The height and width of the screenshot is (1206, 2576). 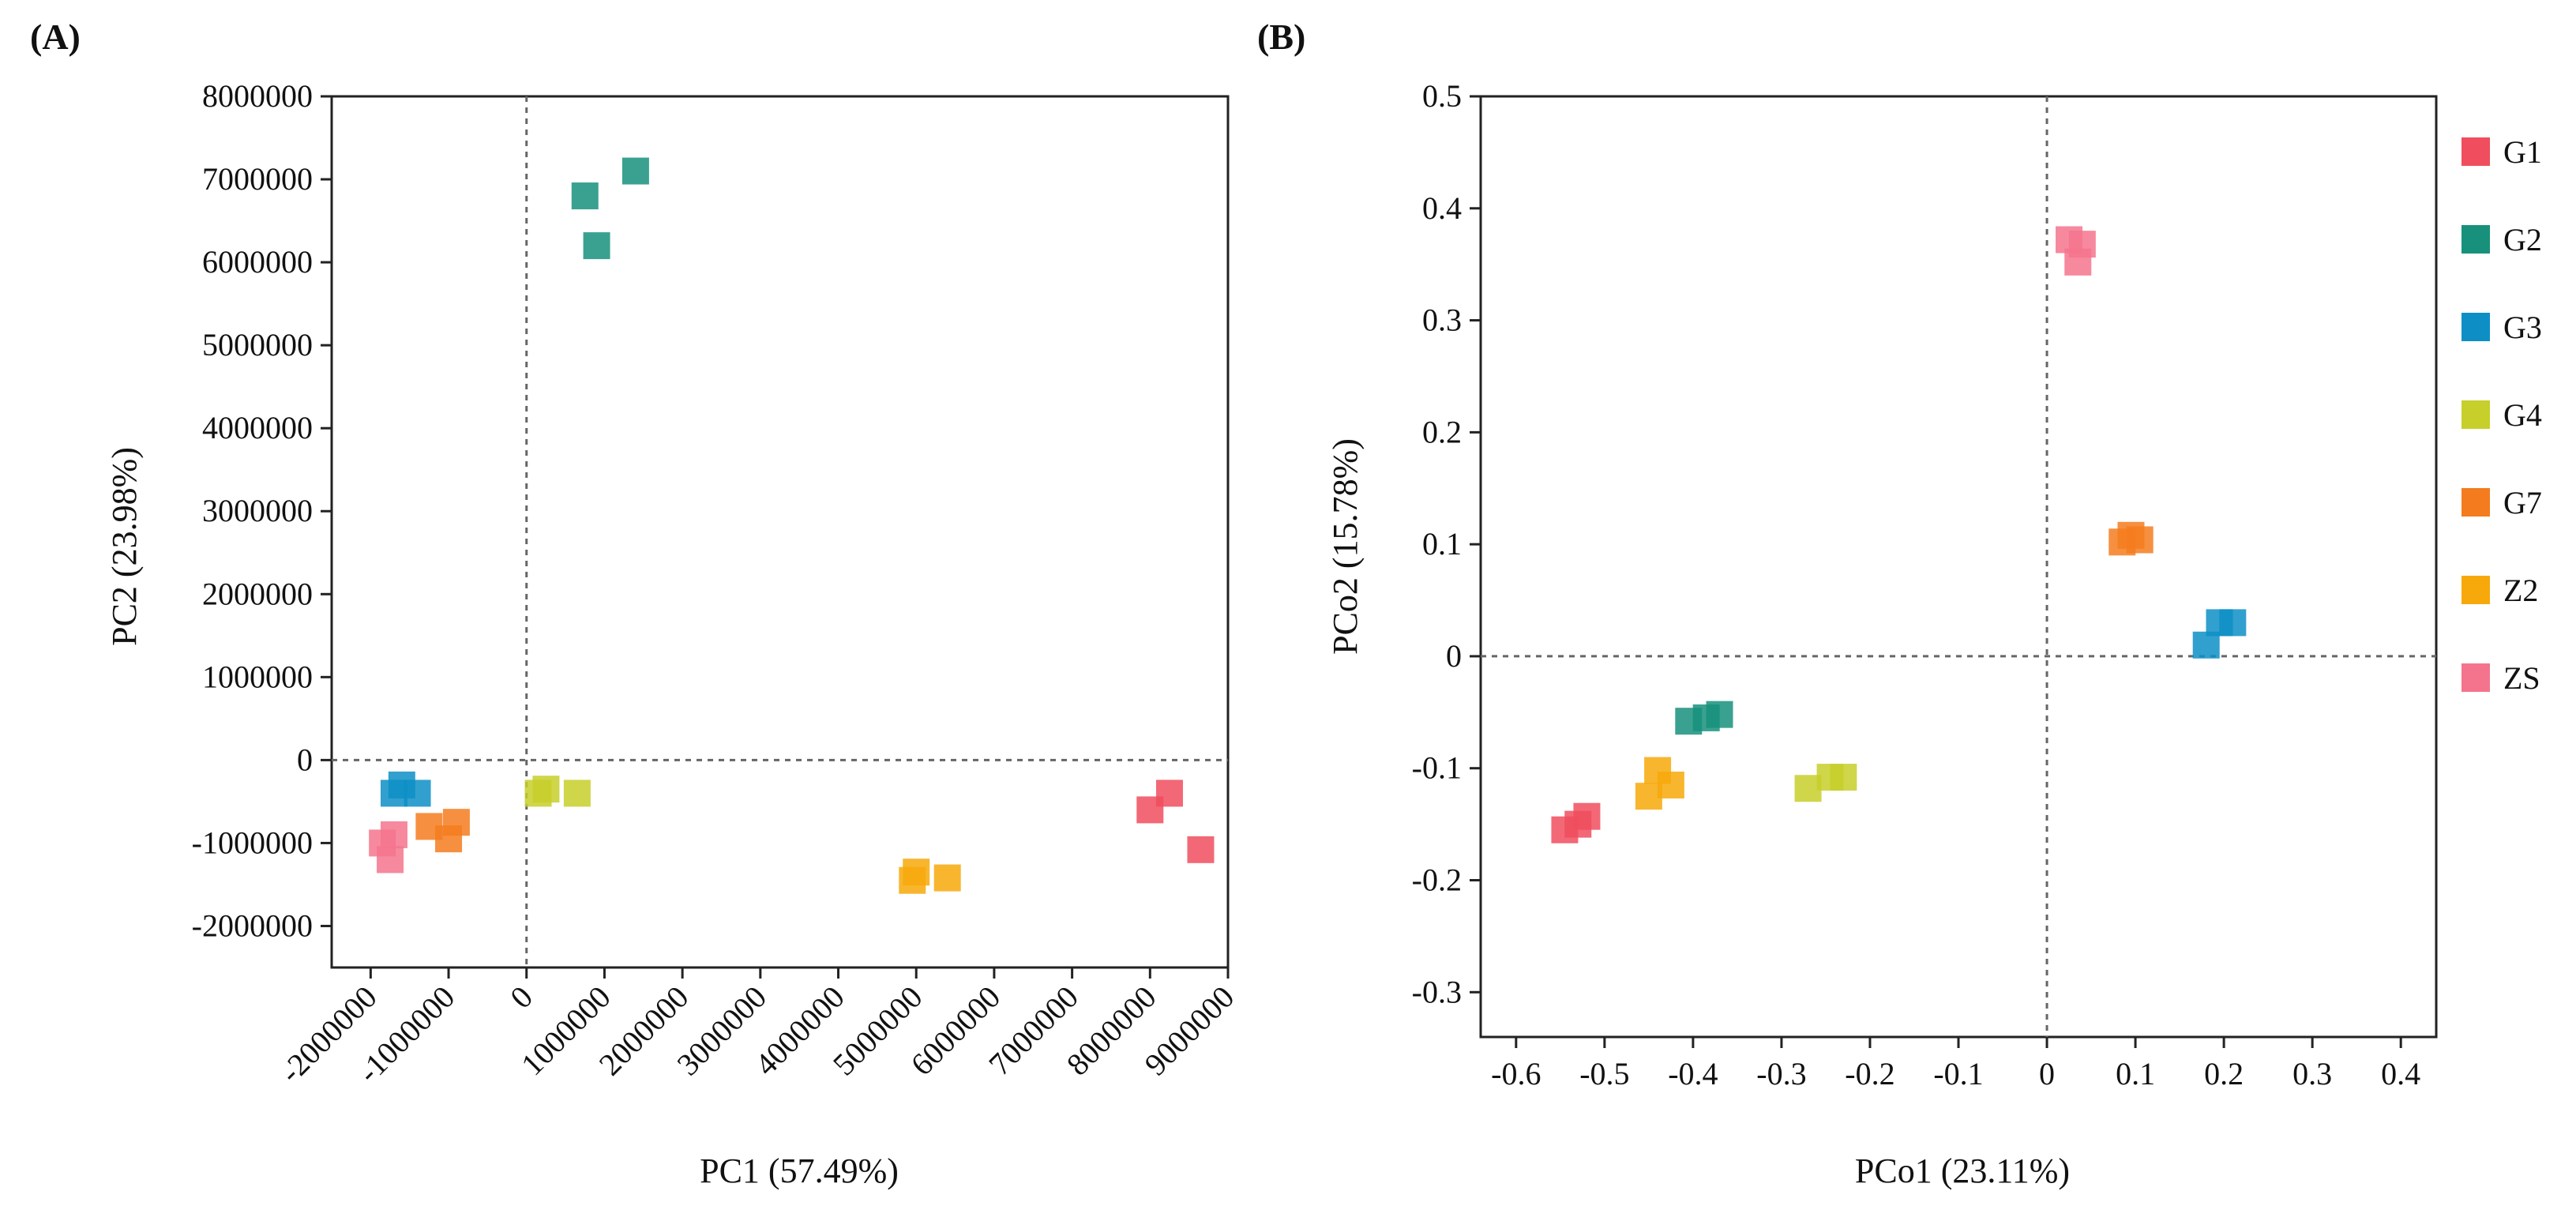 I want to click on legend-swatch-zs, so click(x=2475, y=678).